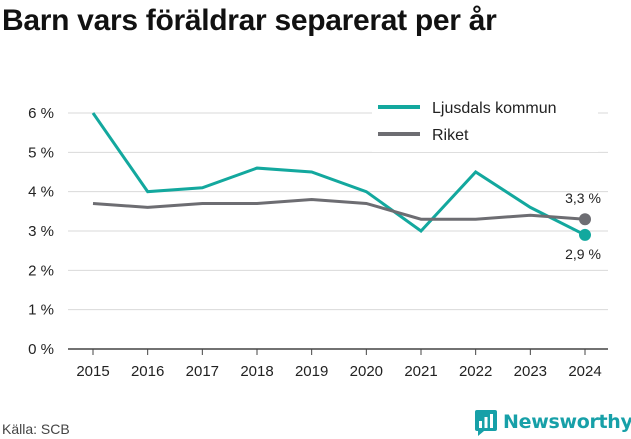 This screenshot has width=631, height=439. I want to click on x-tick-label: 2024, so click(584, 371).